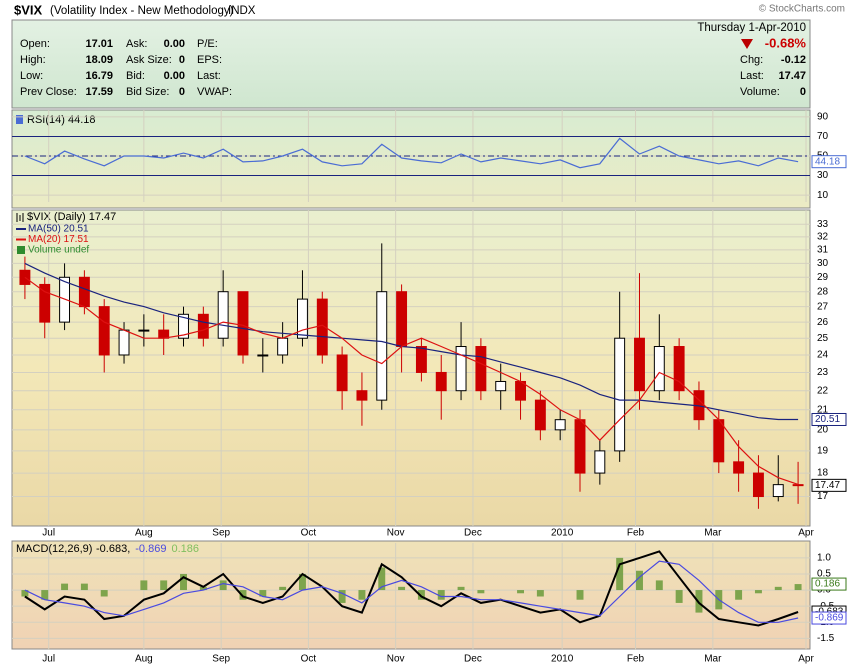 The height and width of the screenshot is (668, 850). Describe the element at coordinates (113, 549) in the screenshot. I see `legend-label: -0.683,` at that location.